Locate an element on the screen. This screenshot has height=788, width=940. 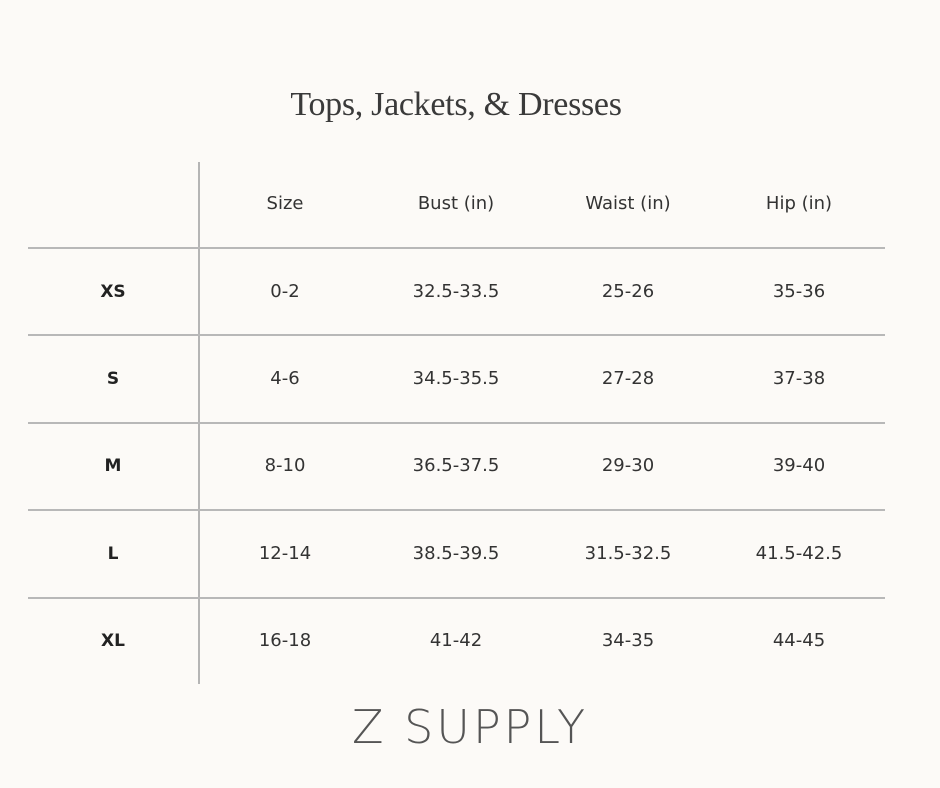
column-header: Waist (in) is located at coordinates (628, 203).